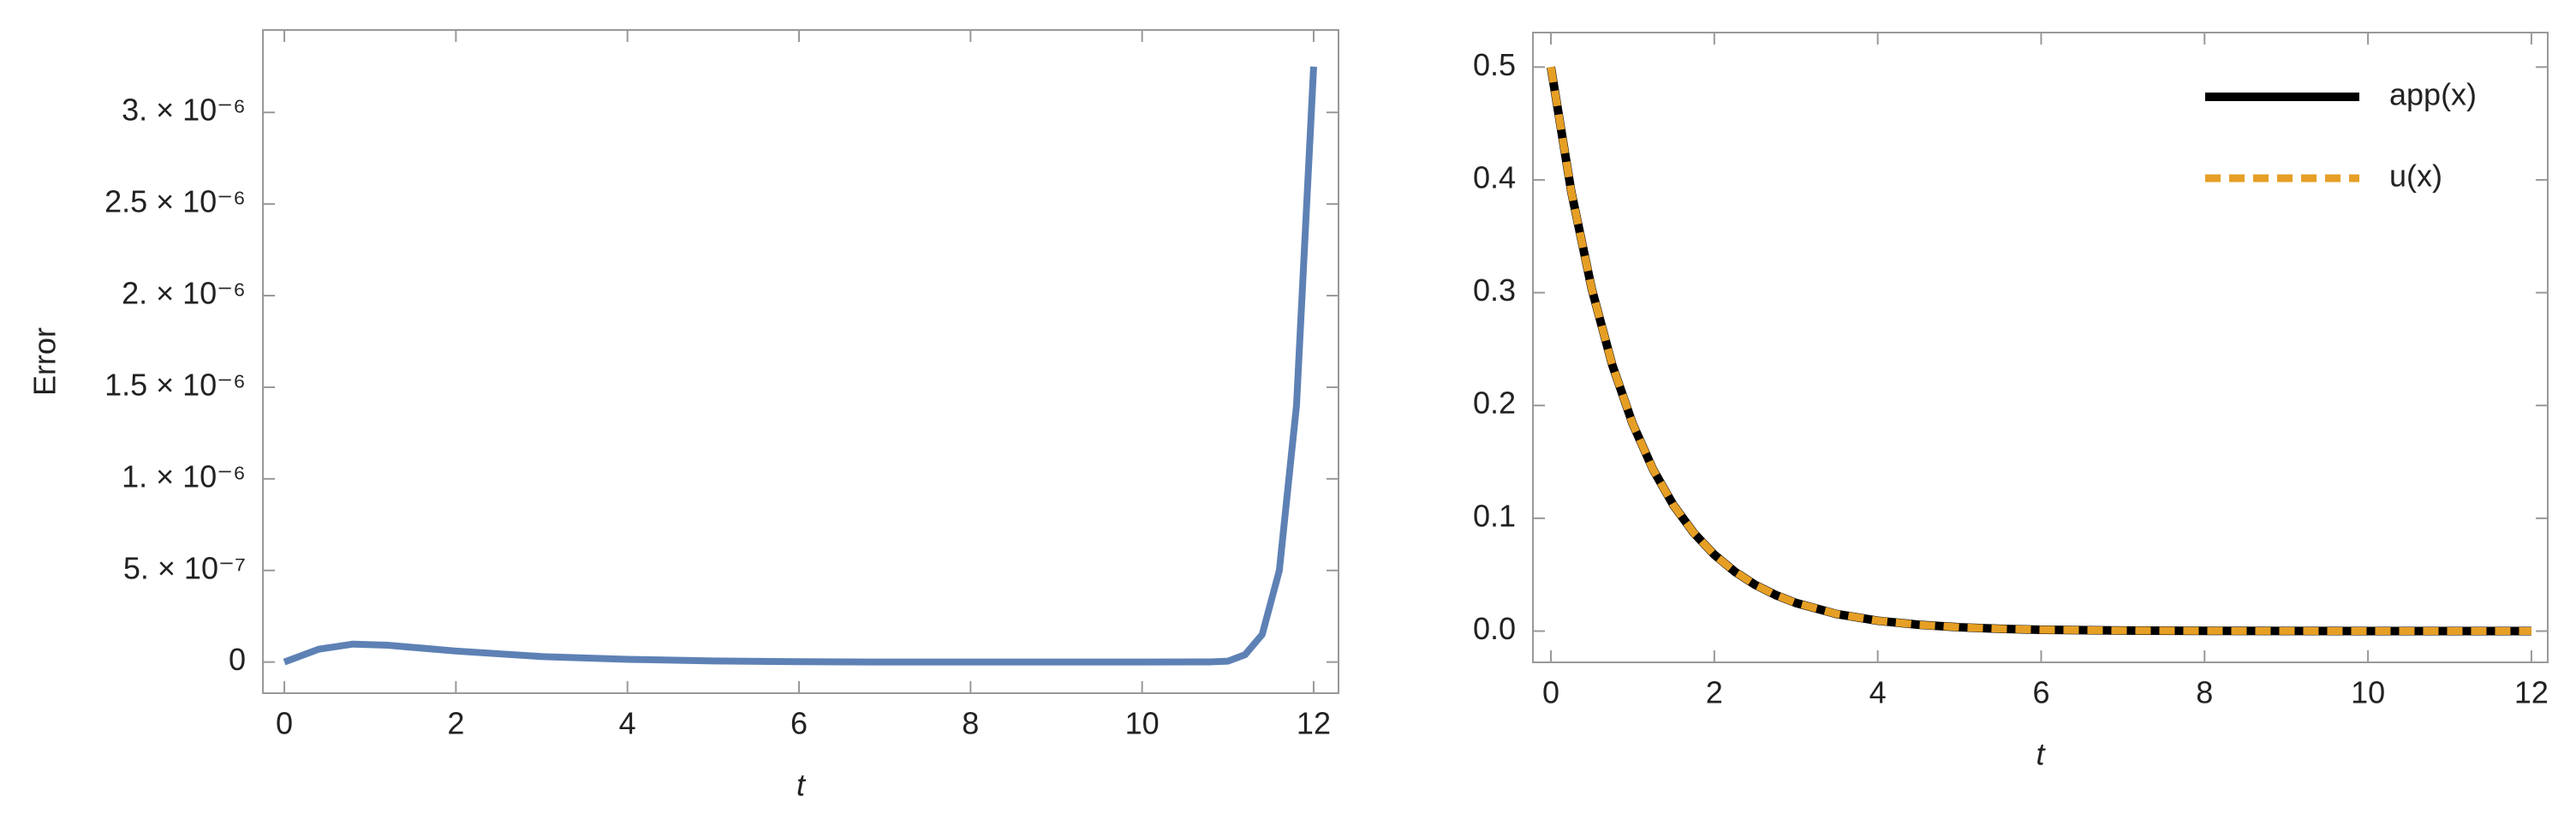  I want to click on y-tick-label: 0.0, so click(1495, 628).